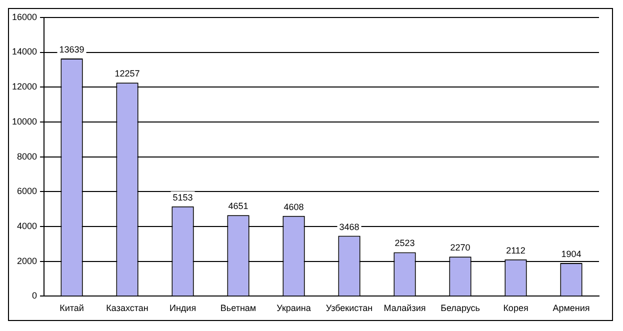 The image size is (623, 331). Describe the element at coordinates (127, 73) in the screenshot. I see `data-label: 12257` at that location.